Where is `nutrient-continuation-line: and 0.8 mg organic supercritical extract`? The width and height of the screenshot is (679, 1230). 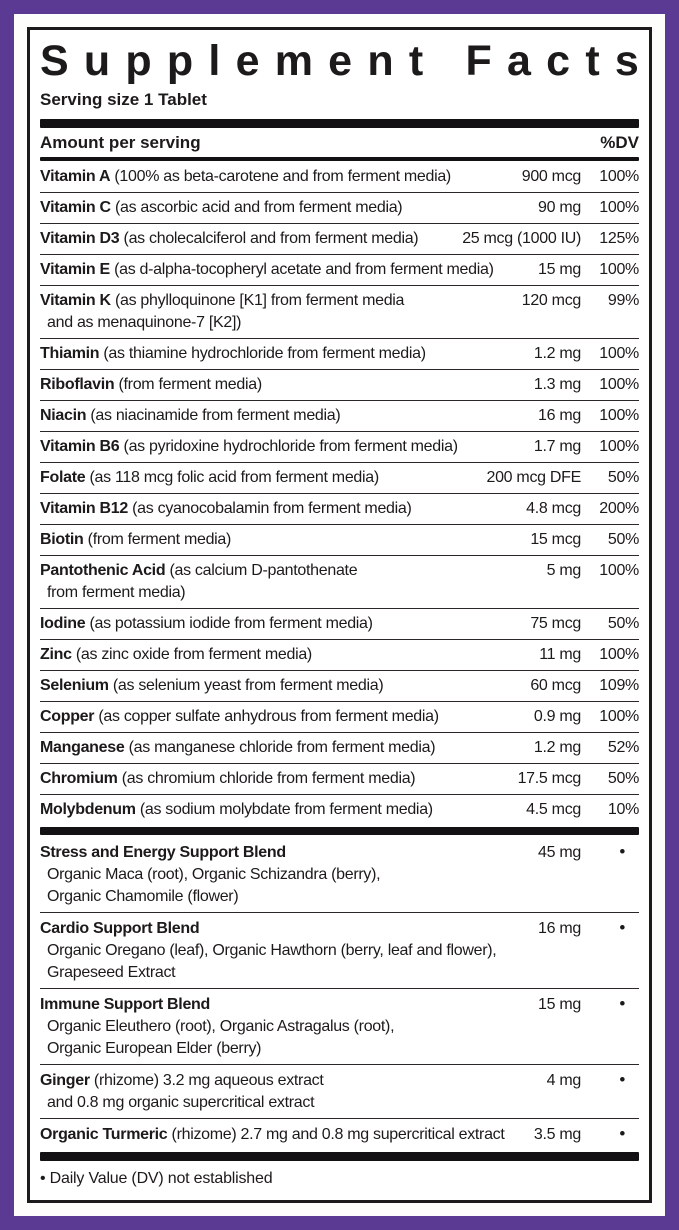 nutrient-continuation-line: and 0.8 mg organic supercritical extract is located at coordinates (181, 1103).